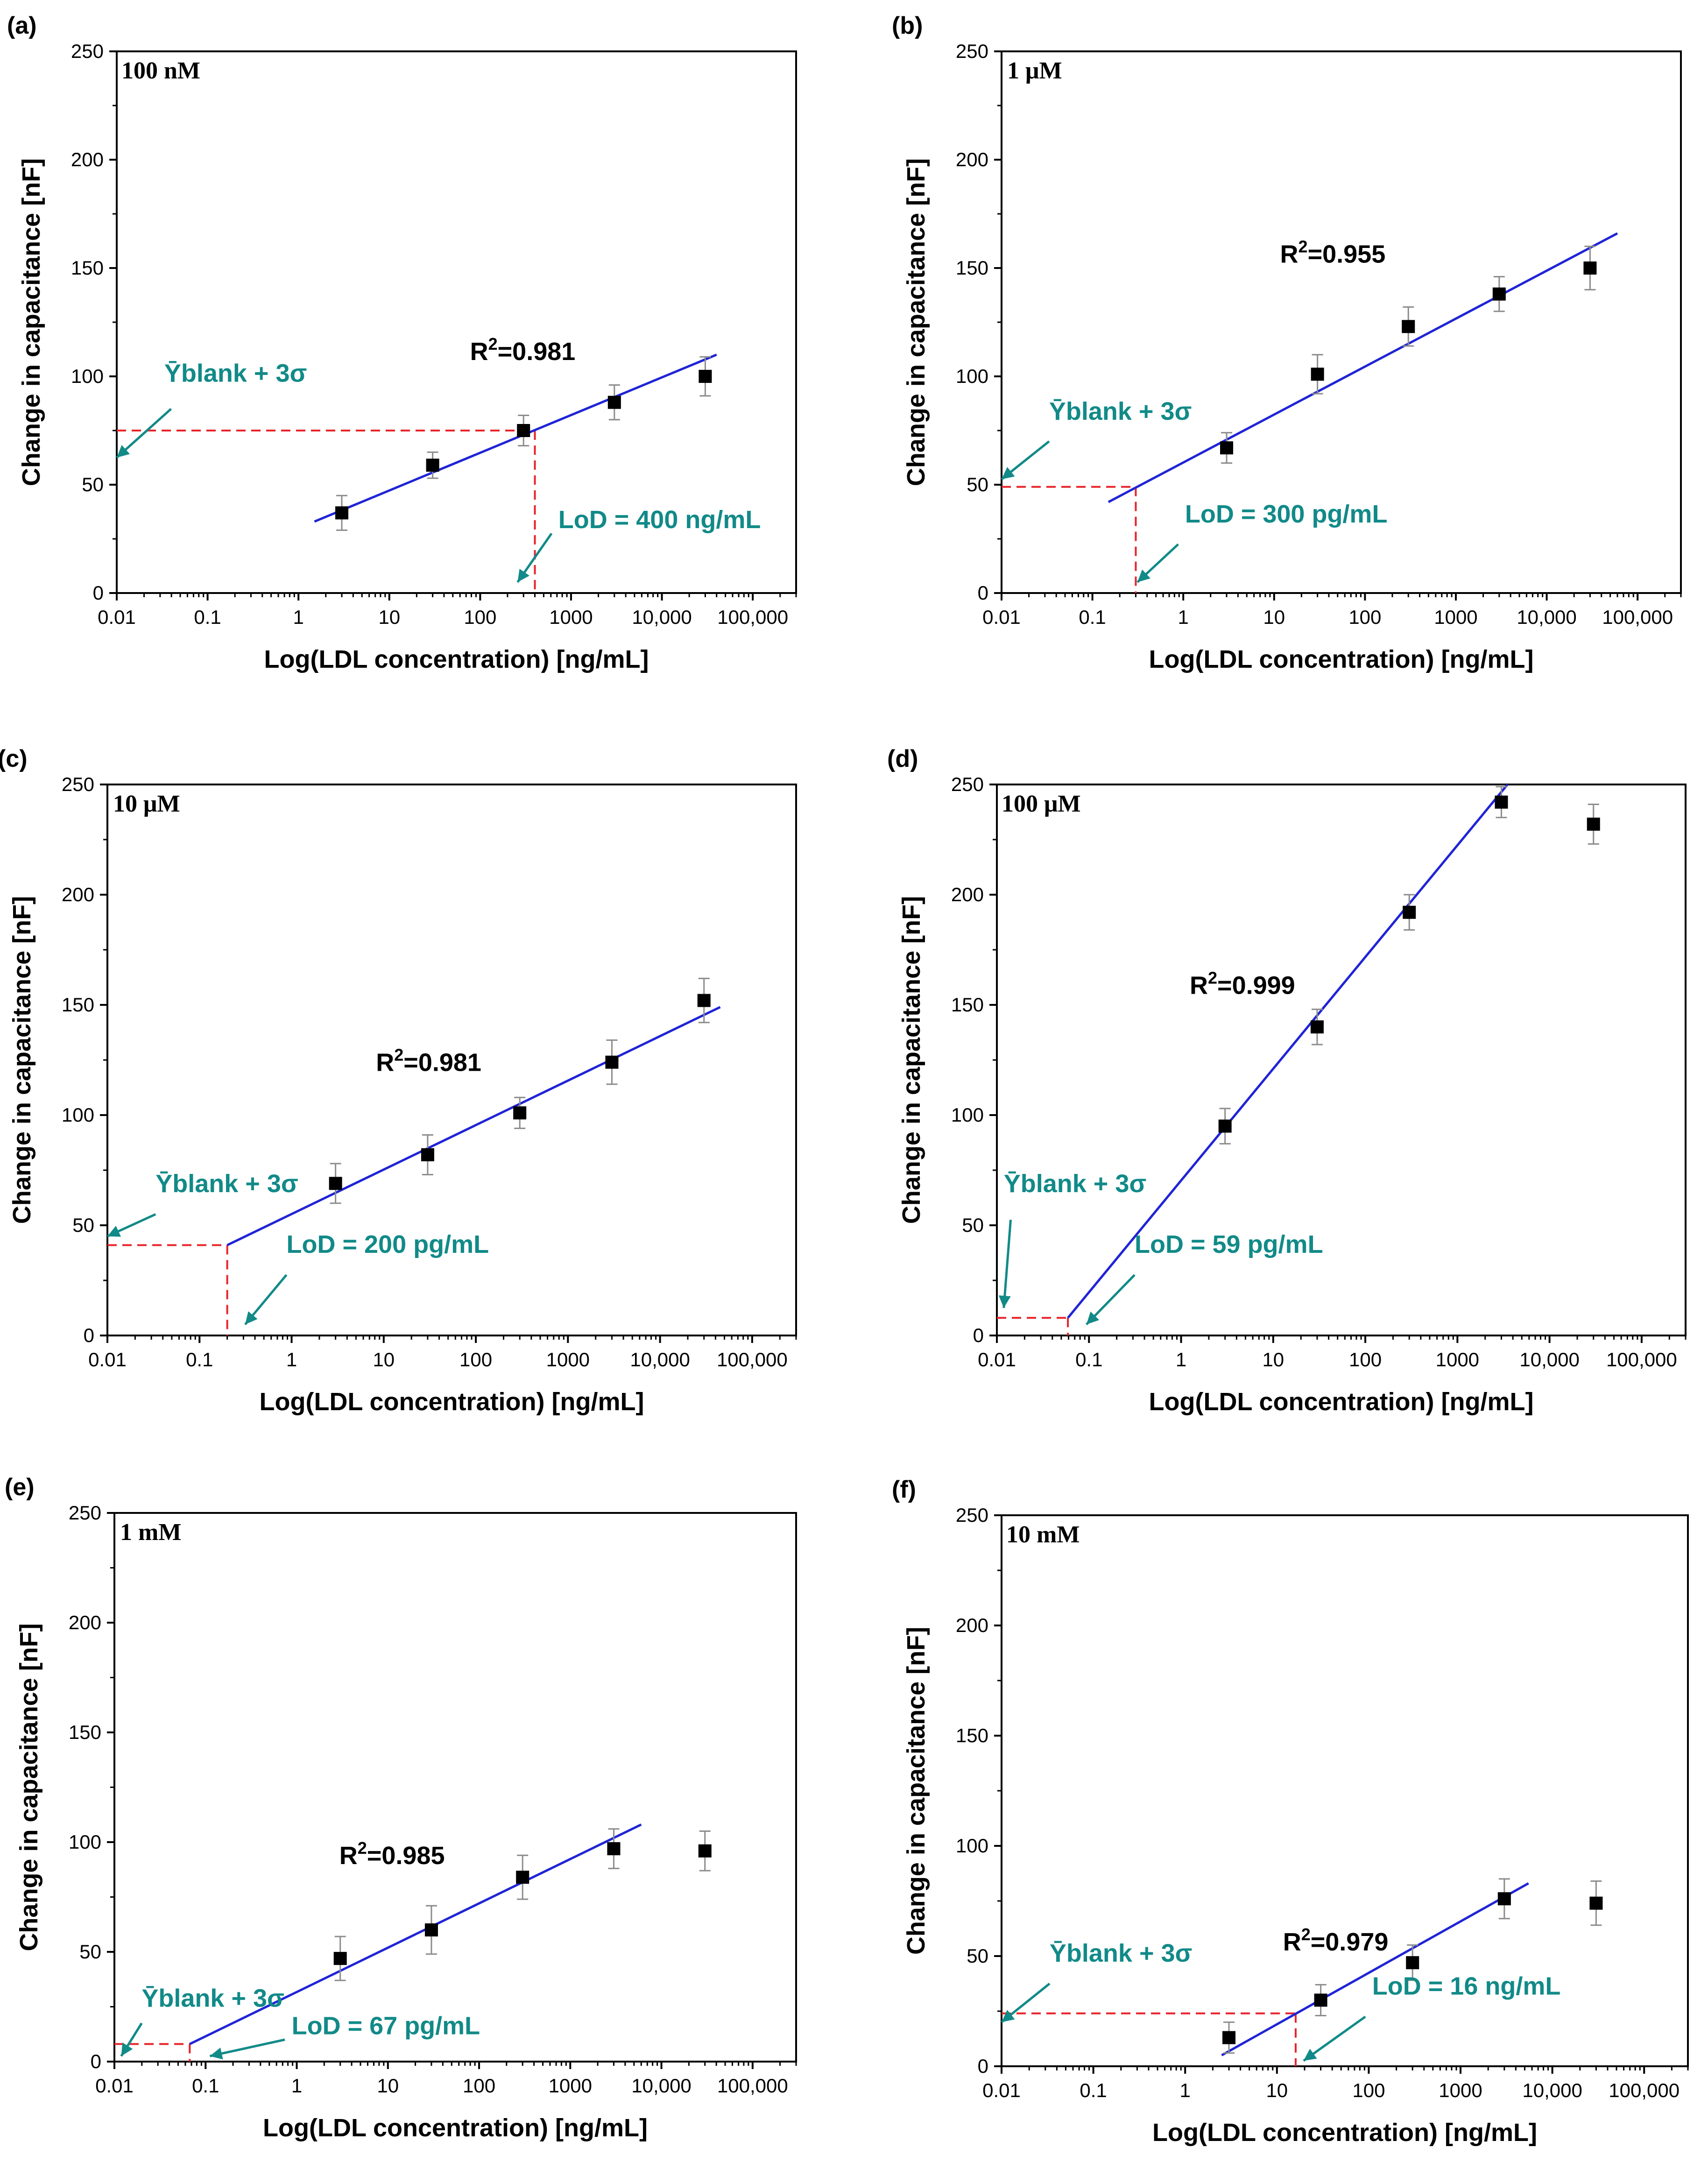 The width and height of the screenshot is (1708, 2176). Describe the element at coordinates (904, 1489) in the screenshot. I see `panel-letter: (f)` at that location.